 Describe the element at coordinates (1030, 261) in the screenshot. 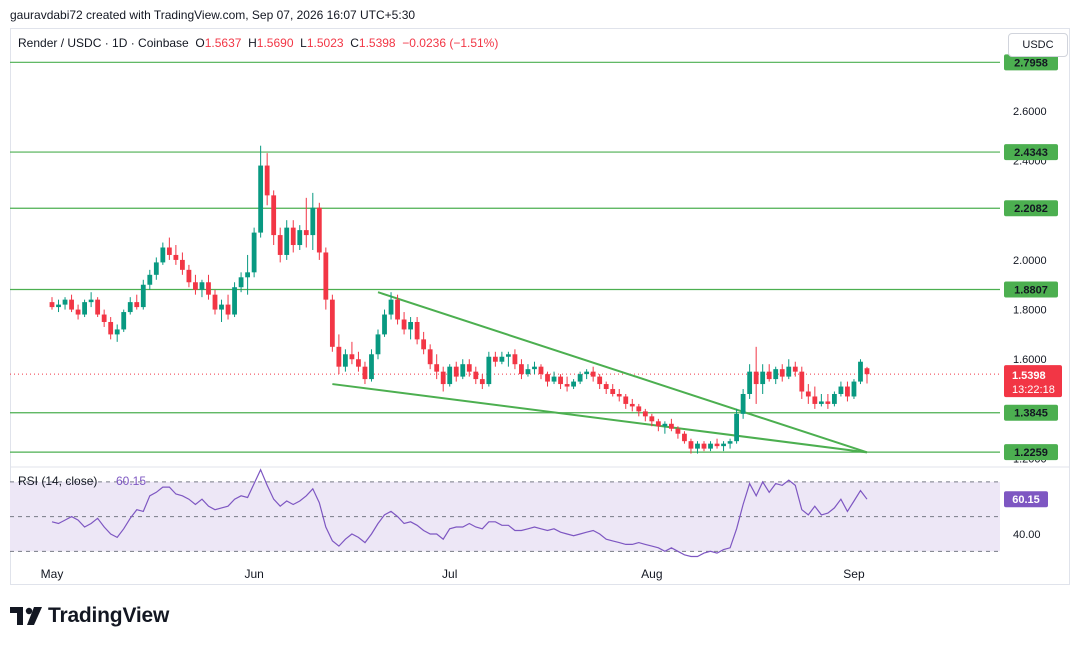

I see `price-tick-label: 2.0000` at that location.